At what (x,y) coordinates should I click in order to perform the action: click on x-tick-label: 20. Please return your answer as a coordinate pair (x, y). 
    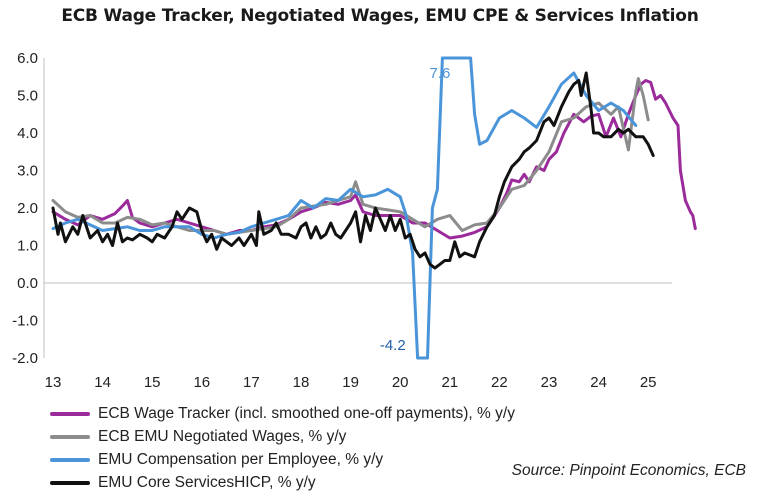
    Looking at the image, I should click on (400, 382).